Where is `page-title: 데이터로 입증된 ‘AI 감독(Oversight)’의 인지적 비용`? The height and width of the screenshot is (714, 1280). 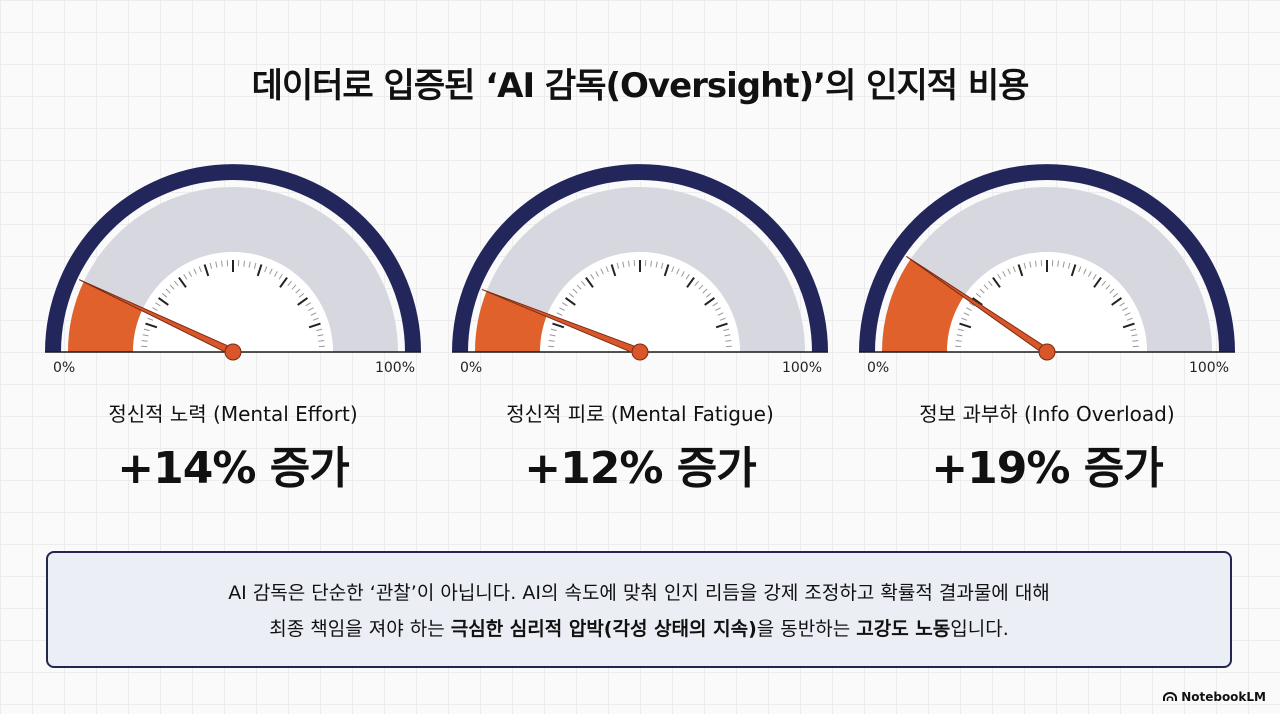 page-title: 데이터로 입증된 ‘AI 감독(Oversight)’의 인지적 비용 is located at coordinates (640, 86).